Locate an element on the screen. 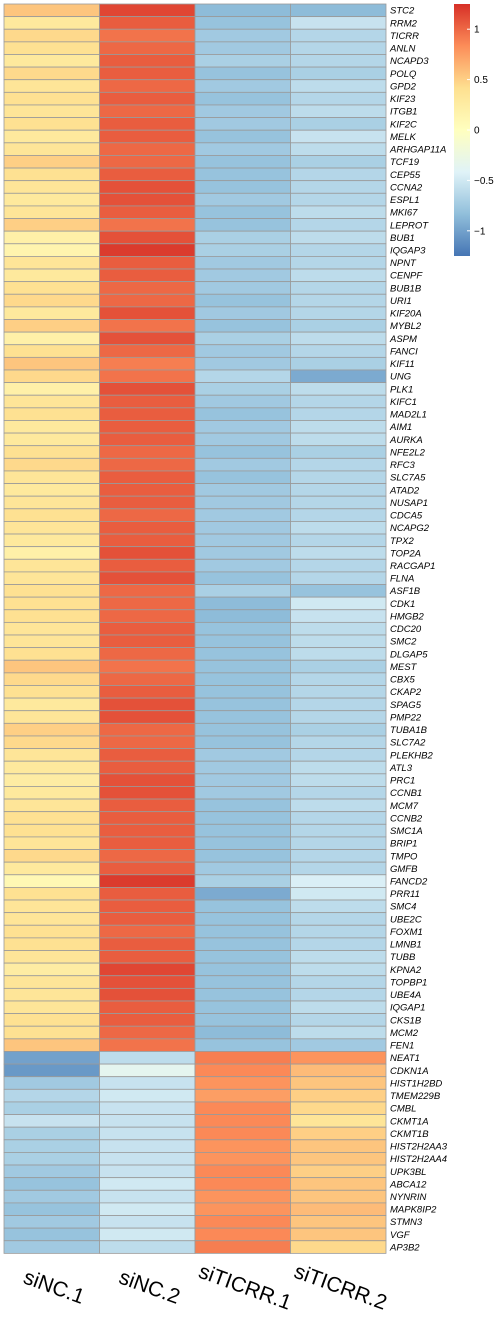 The height and width of the screenshot is (1339, 499). gene-label: STMN3 is located at coordinates (406, 1222).